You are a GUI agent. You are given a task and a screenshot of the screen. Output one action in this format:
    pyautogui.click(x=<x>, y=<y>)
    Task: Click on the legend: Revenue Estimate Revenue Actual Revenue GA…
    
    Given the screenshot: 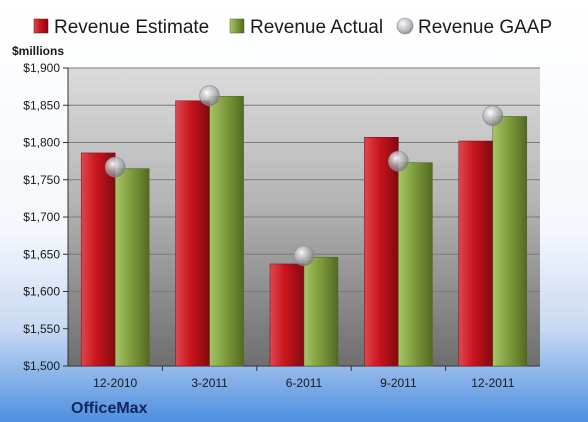 What is the action you would take?
    pyautogui.click(x=292, y=27)
    